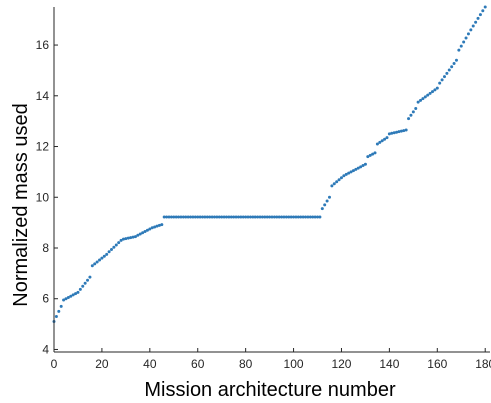  What do you see at coordinates (150, 364) in the screenshot?
I see `x-tick-label: 40` at bounding box center [150, 364].